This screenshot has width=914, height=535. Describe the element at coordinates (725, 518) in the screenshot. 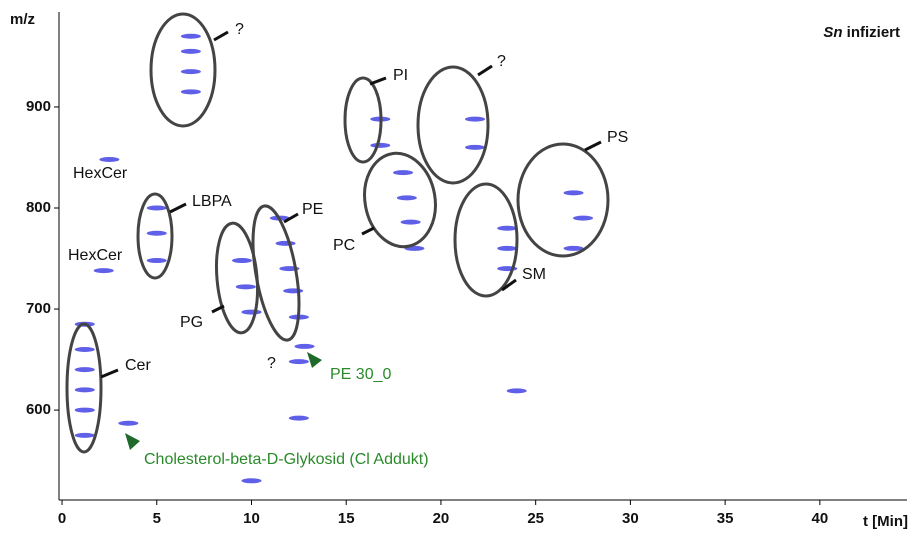

I see `x-tick-label: 35` at that location.